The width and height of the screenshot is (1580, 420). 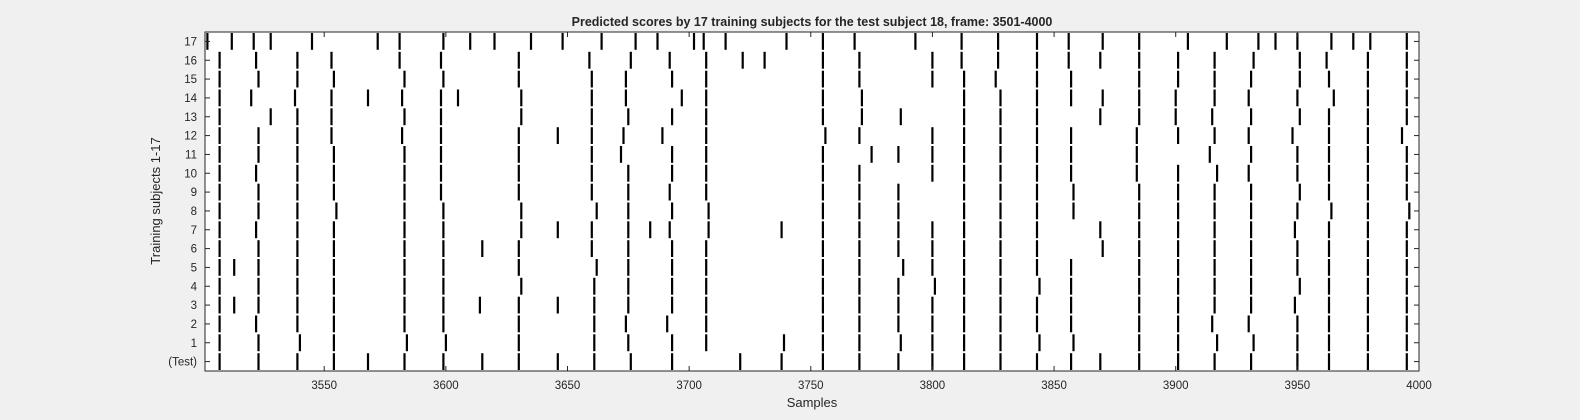 What do you see at coordinates (194, 287) in the screenshot?
I see `y-tick-label: 4` at bounding box center [194, 287].